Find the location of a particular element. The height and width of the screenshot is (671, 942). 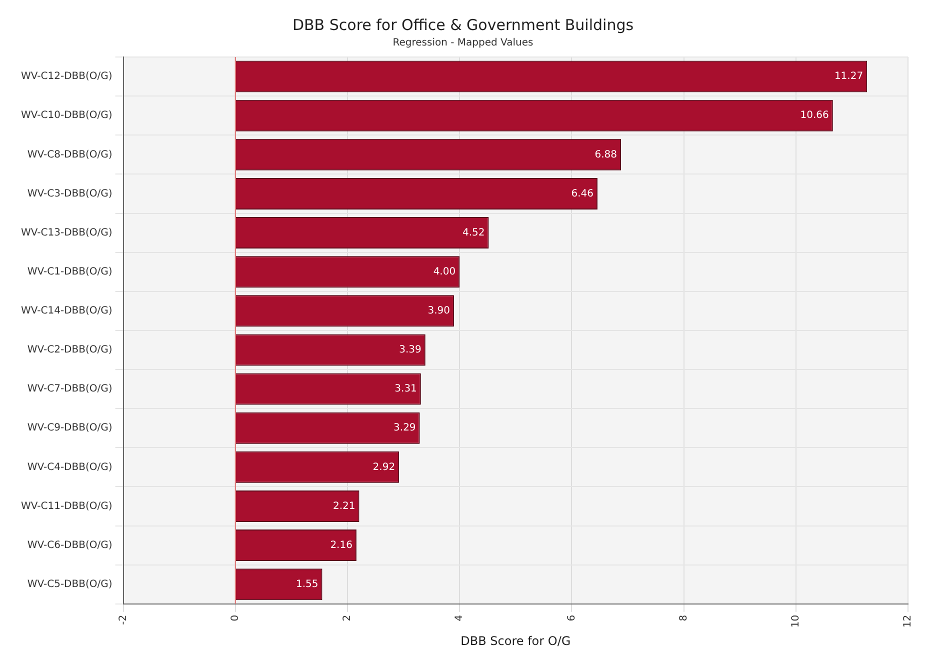

x-tick-label: 10 is located at coordinates (796, 621).